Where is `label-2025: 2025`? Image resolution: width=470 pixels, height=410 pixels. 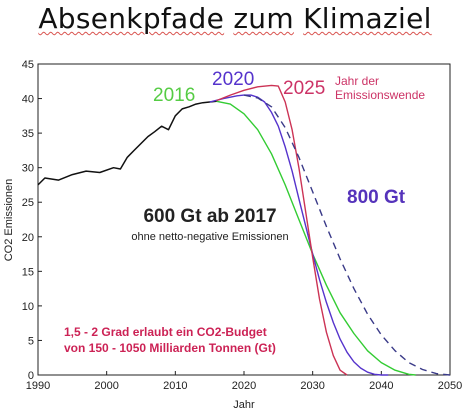
label-2025: 2025 is located at coordinates (304, 88).